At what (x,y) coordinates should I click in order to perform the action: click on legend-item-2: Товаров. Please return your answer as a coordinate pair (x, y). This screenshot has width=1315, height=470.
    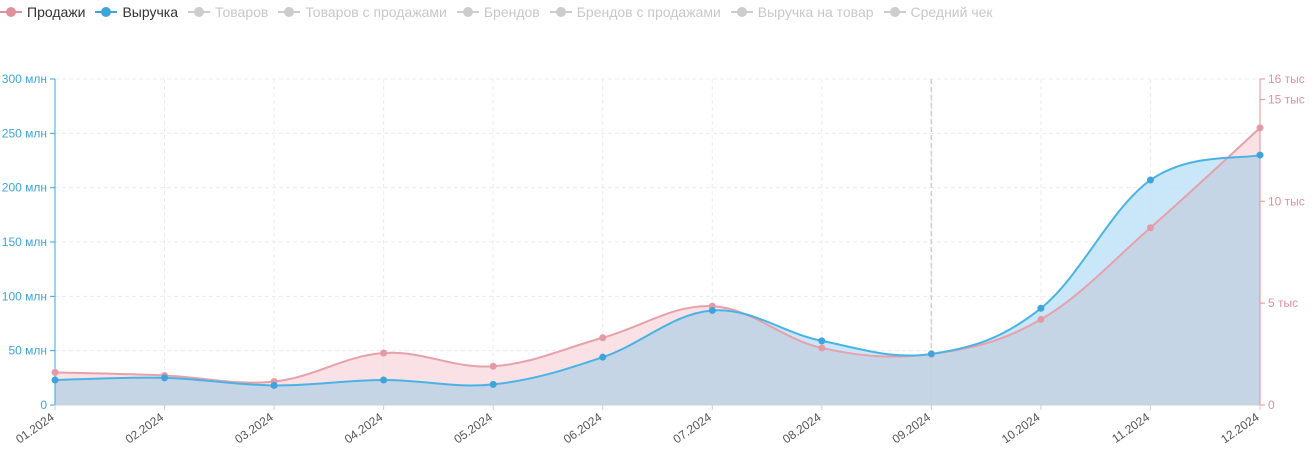
    Looking at the image, I should click on (228, 12).